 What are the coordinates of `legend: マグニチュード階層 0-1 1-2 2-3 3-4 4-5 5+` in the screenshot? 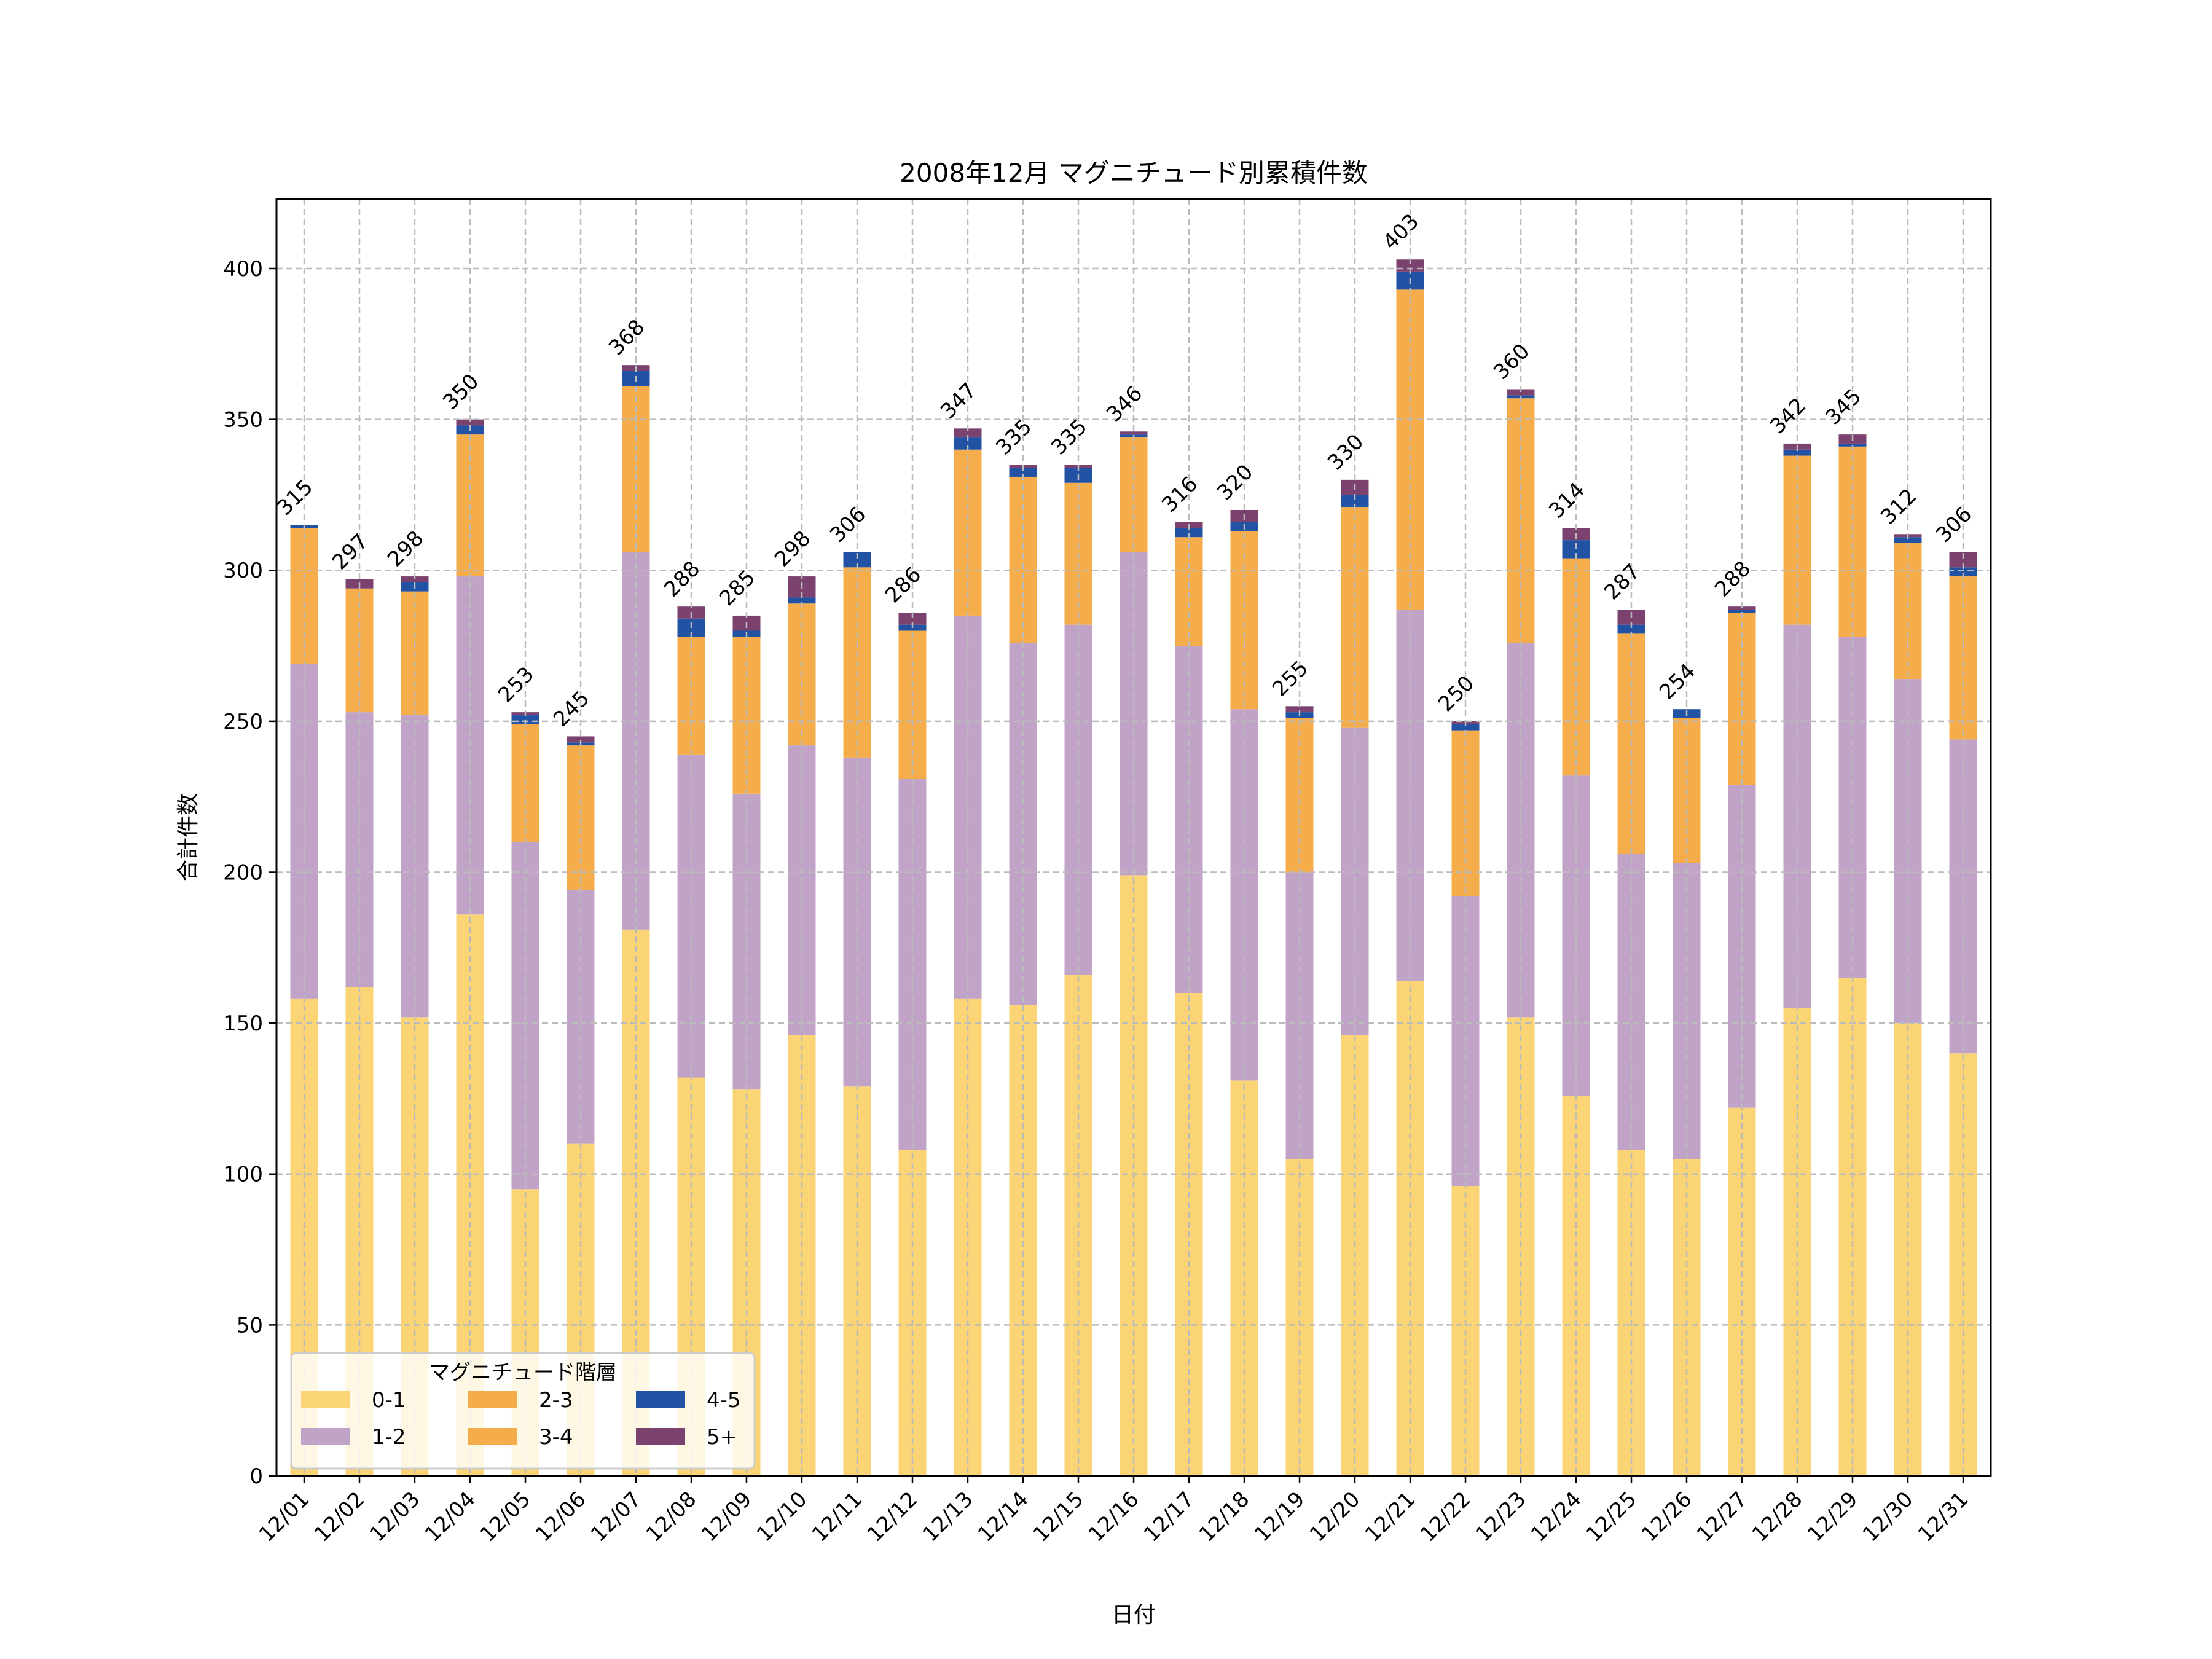 It's located at (523, 1411).